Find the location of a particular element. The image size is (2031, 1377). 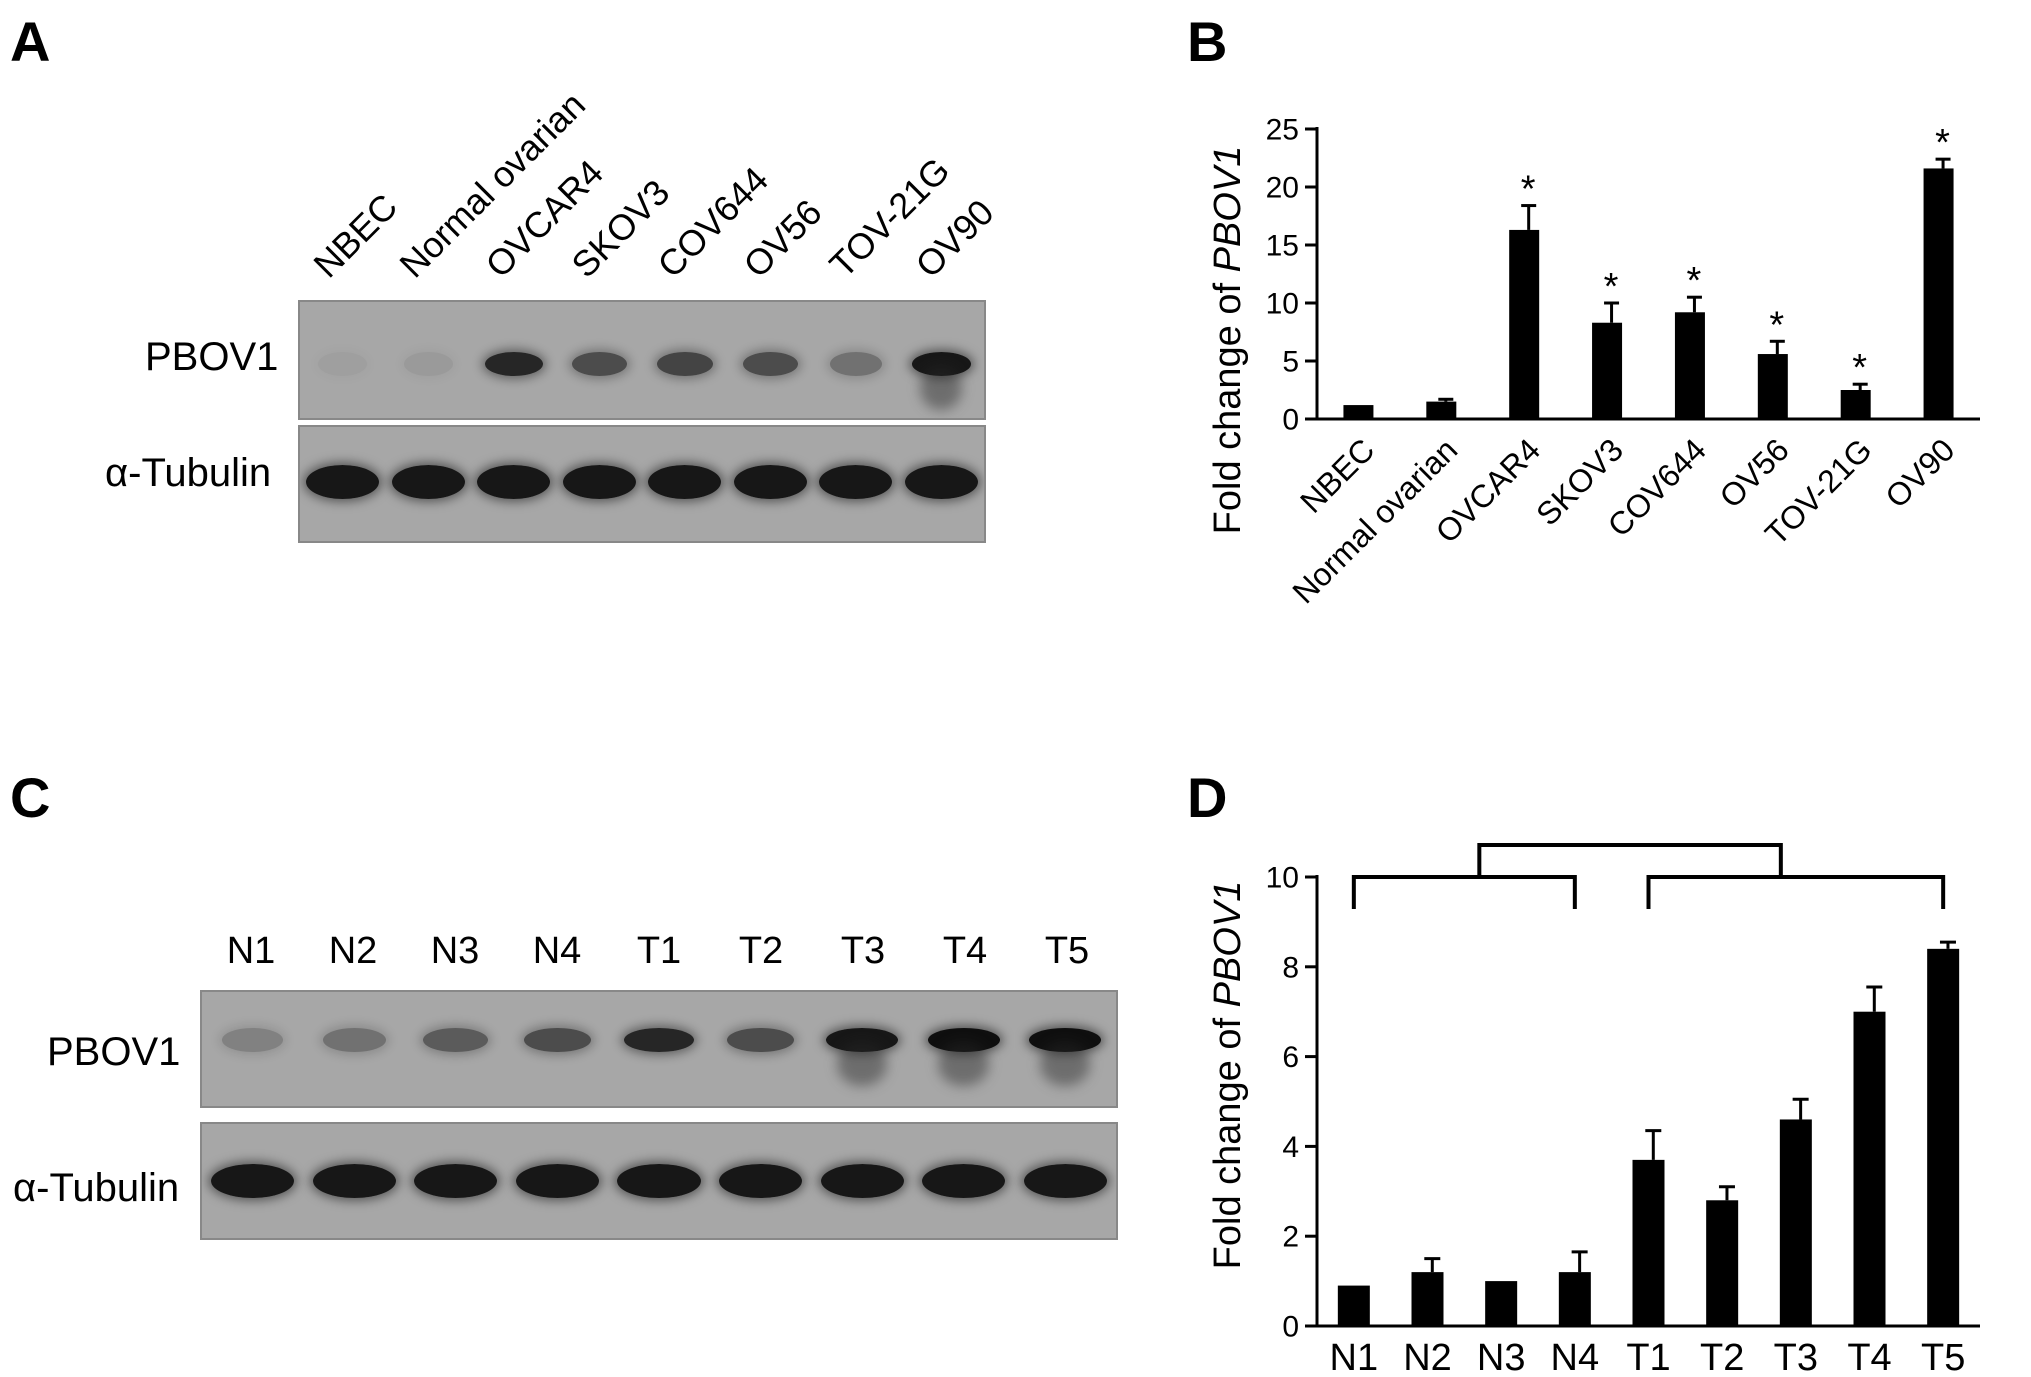

blot-a-lane-label: NBEC is located at coordinates (355, 235).